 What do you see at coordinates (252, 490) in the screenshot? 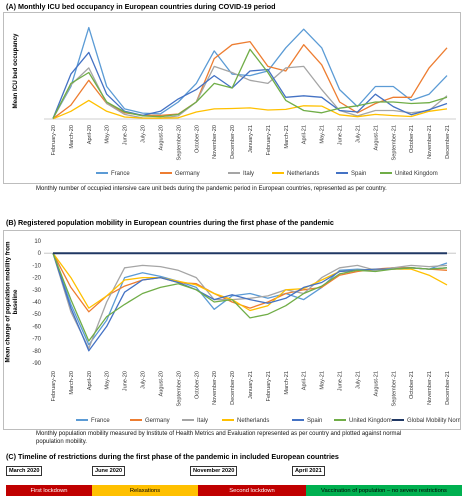
I see `phase-second-lockdown: Second lockdown` at bounding box center [252, 490].